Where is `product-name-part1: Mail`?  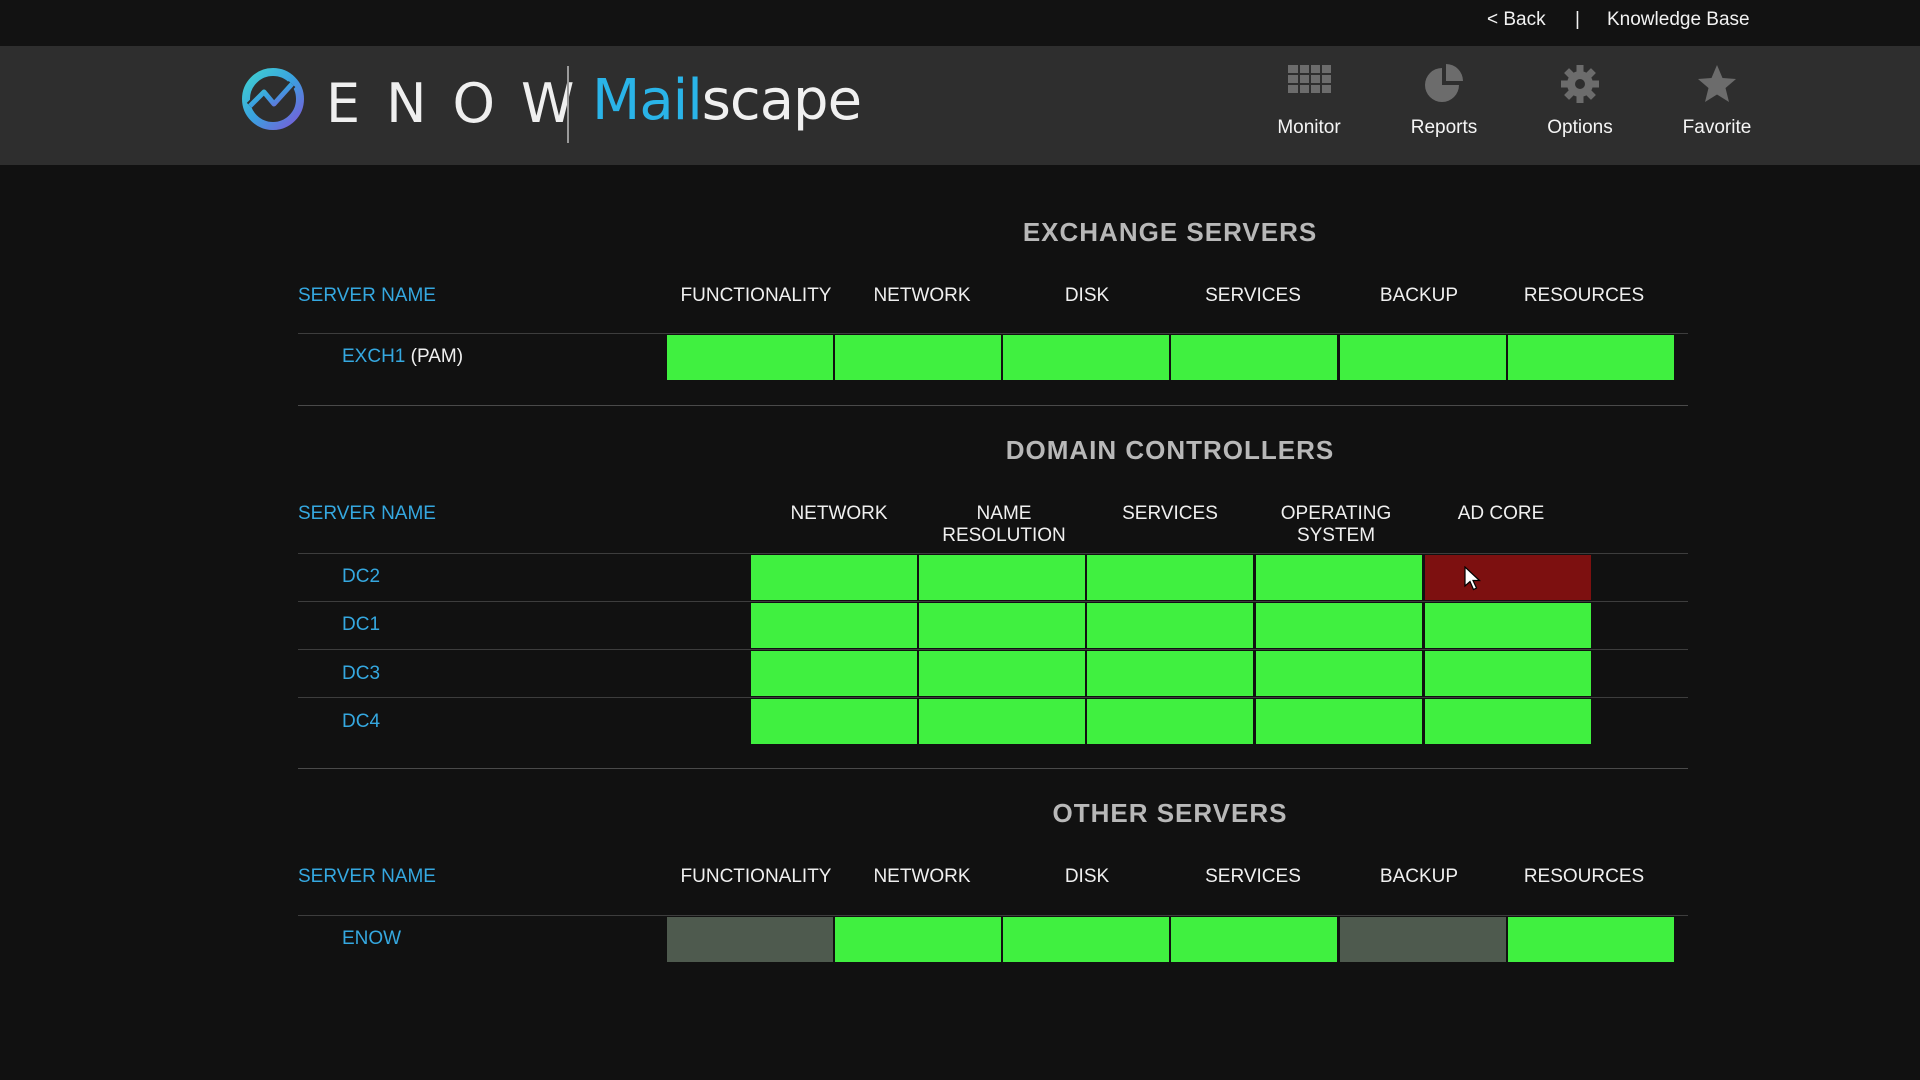 product-name-part1: Mail is located at coordinates (647, 100).